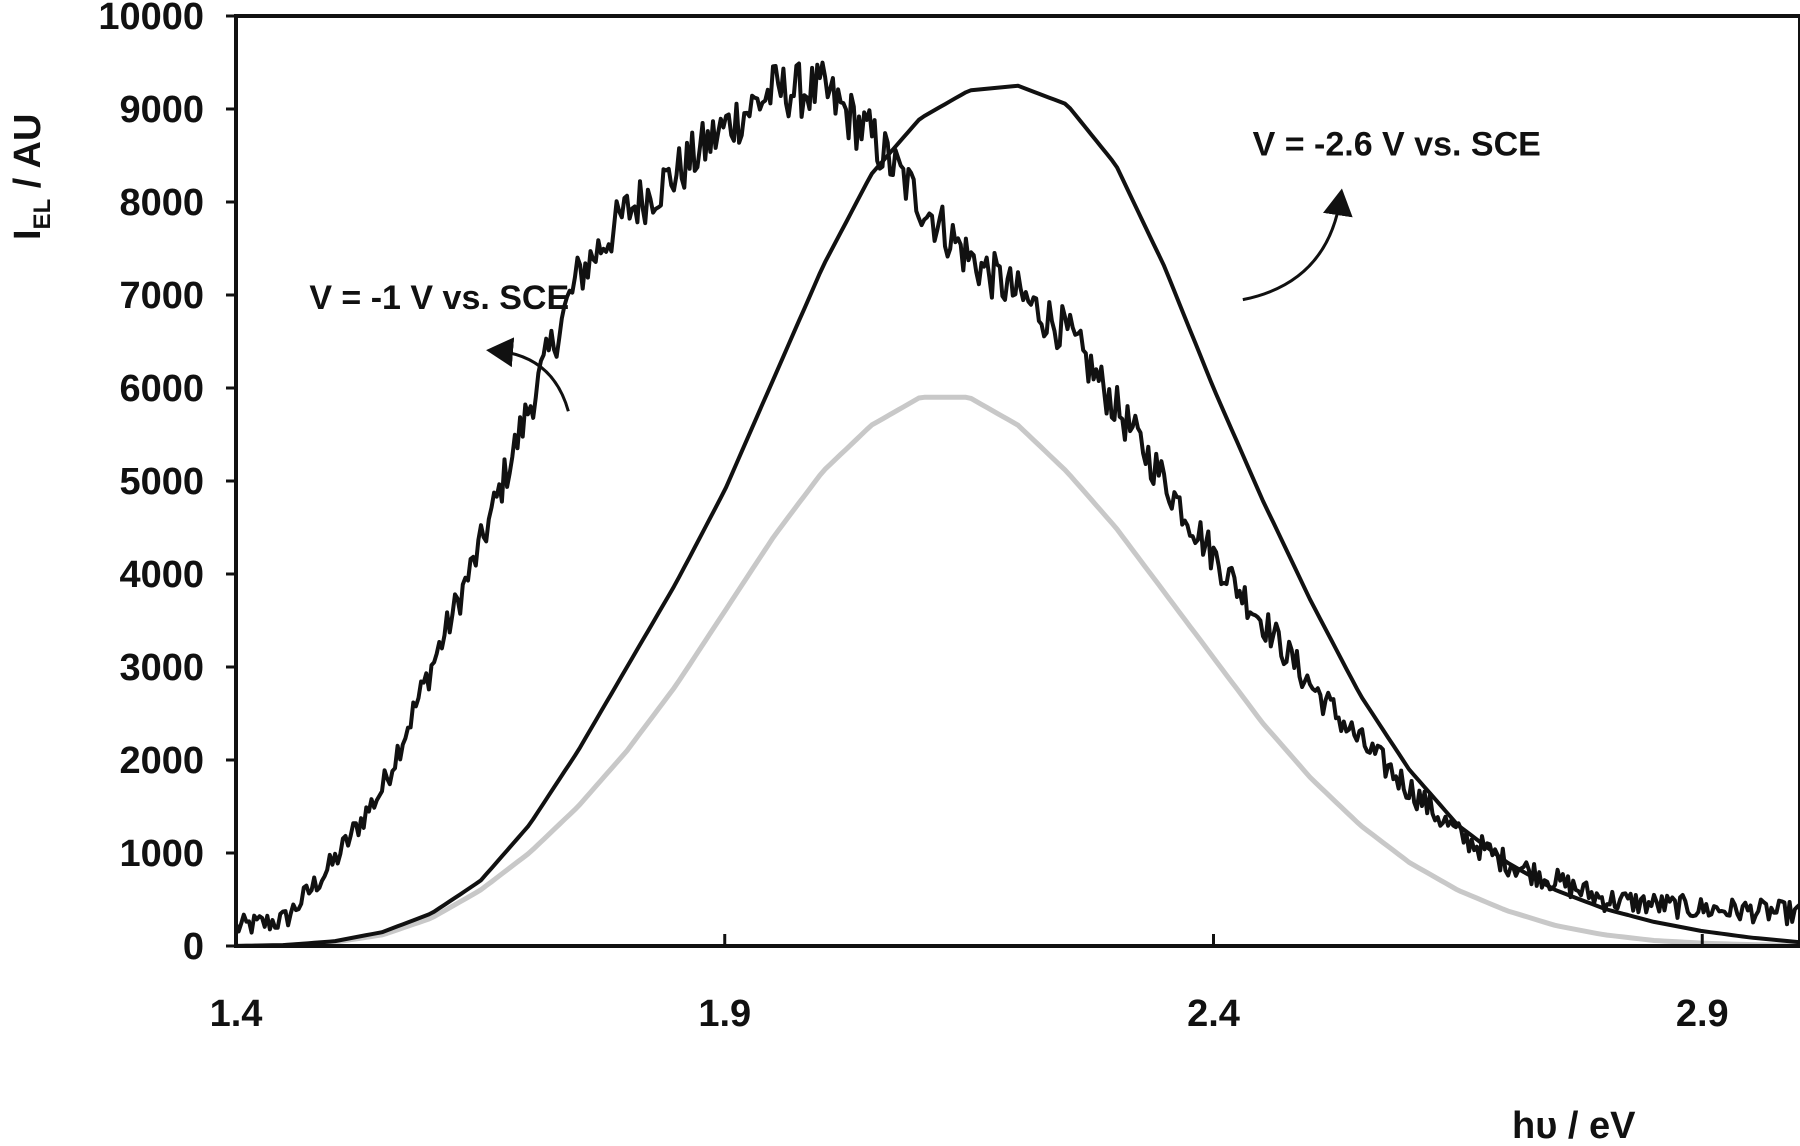 The width and height of the screenshot is (1800, 1146). I want to click on y-axis-title-main: I, so click(28, 234).